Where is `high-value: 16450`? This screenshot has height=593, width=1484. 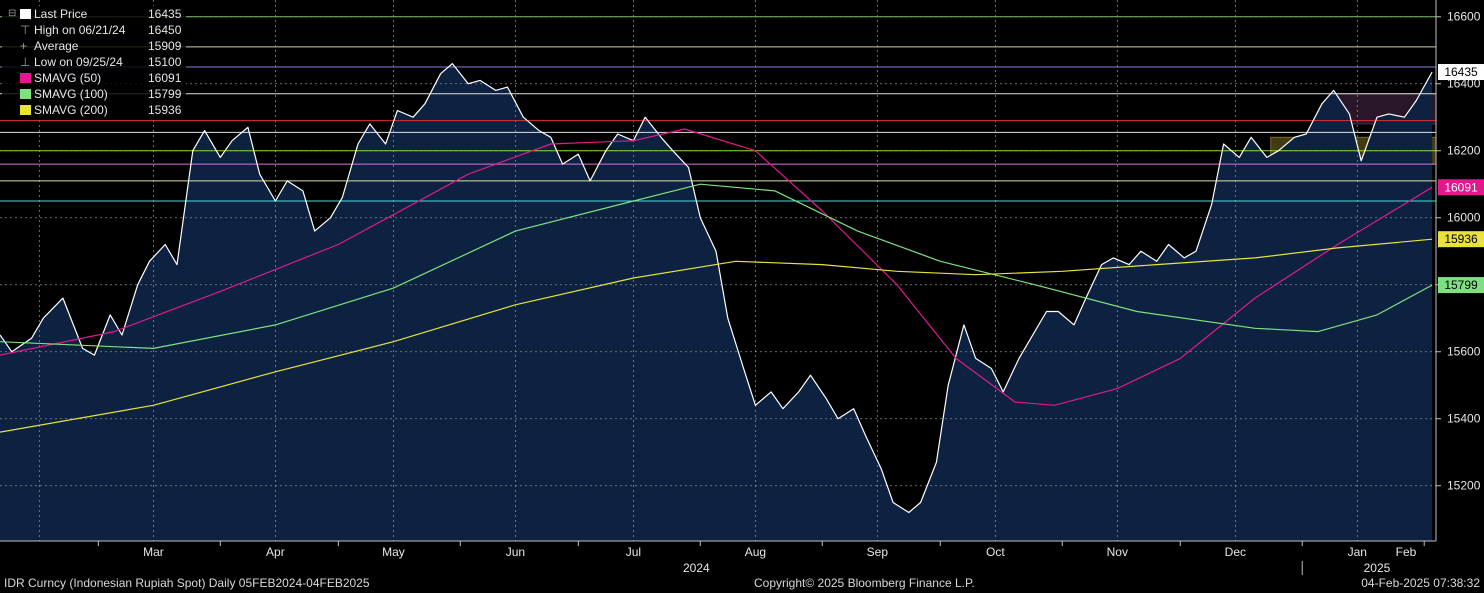
high-value: 16450 is located at coordinates (165, 30).